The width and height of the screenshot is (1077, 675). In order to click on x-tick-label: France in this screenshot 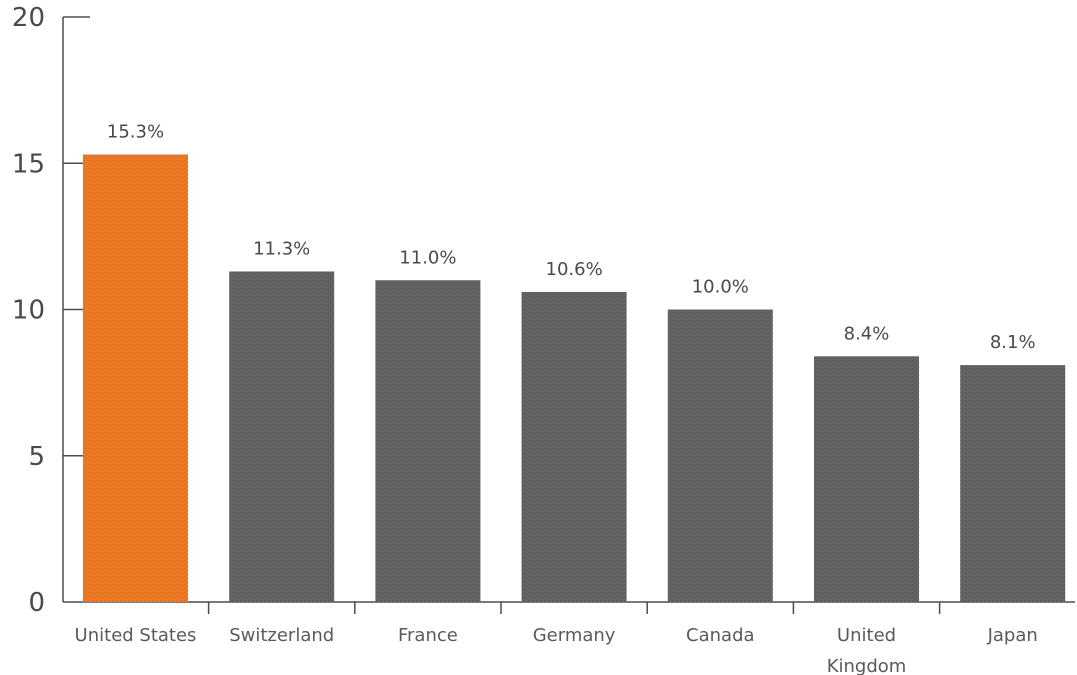, I will do `click(428, 635)`.